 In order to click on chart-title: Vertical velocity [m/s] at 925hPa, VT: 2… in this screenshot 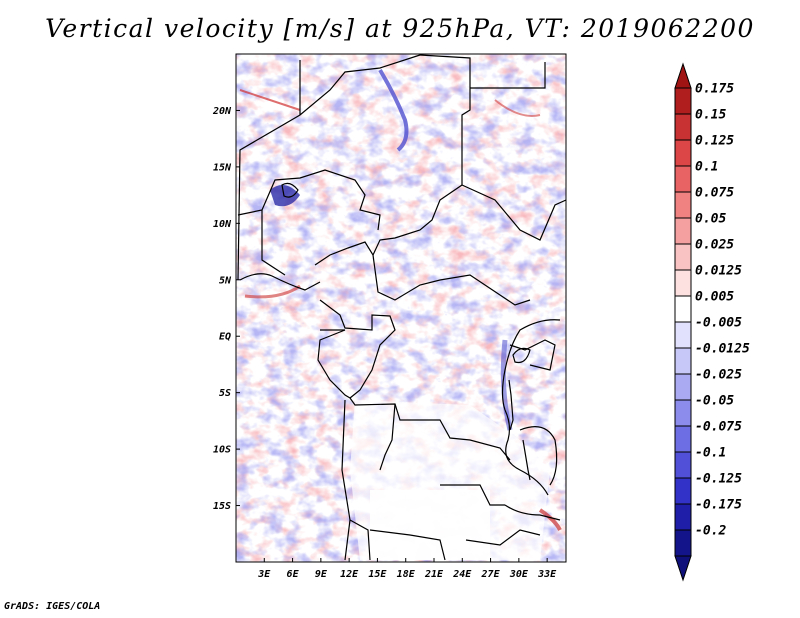, I will do `click(400, 28)`.